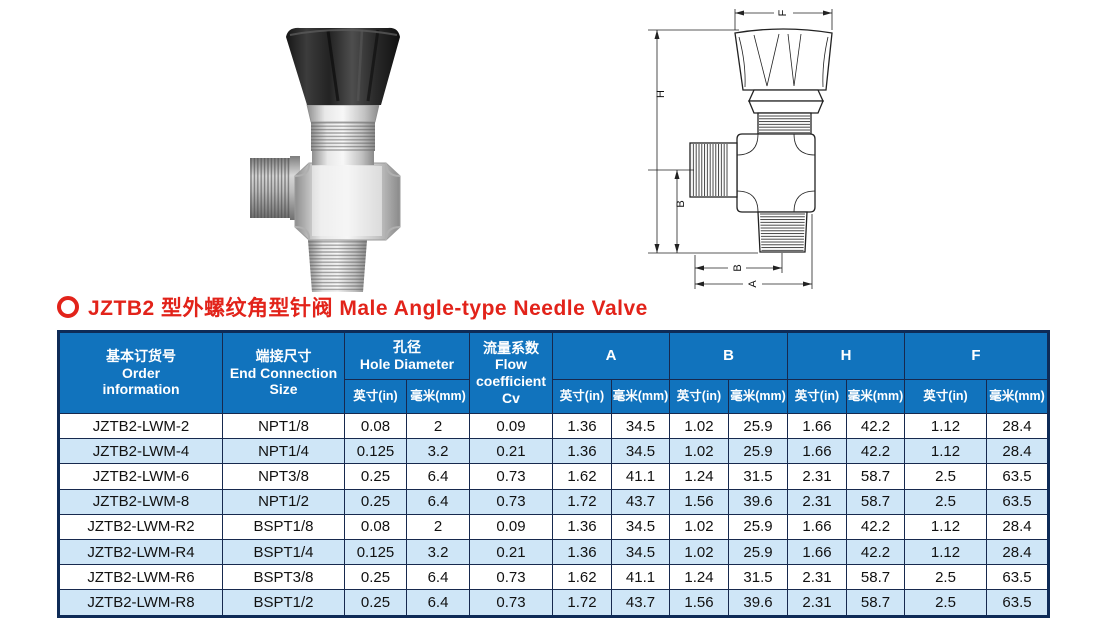  Describe the element at coordinates (438, 451) in the screenshot. I see `spec-cell: 3.2` at that location.